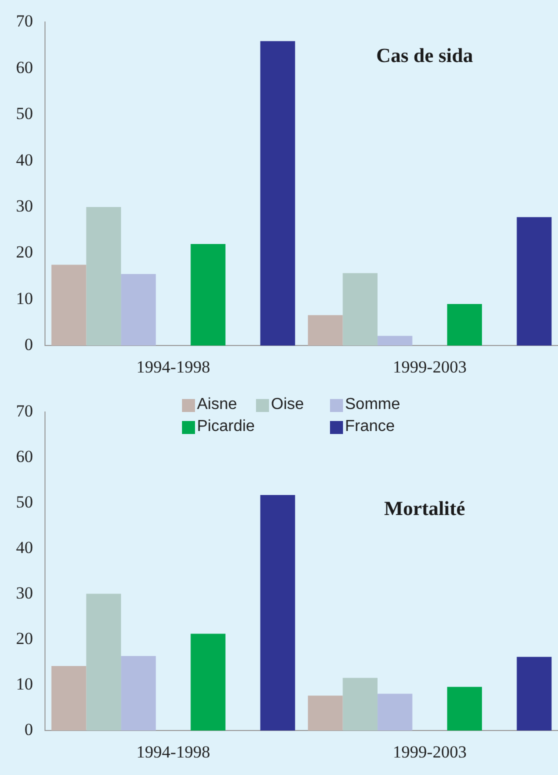 Image resolution: width=558 pixels, height=775 pixels. Describe the element at coordinates (287, 405) in the screenshot. I see `legend-label: Oise` at that location.